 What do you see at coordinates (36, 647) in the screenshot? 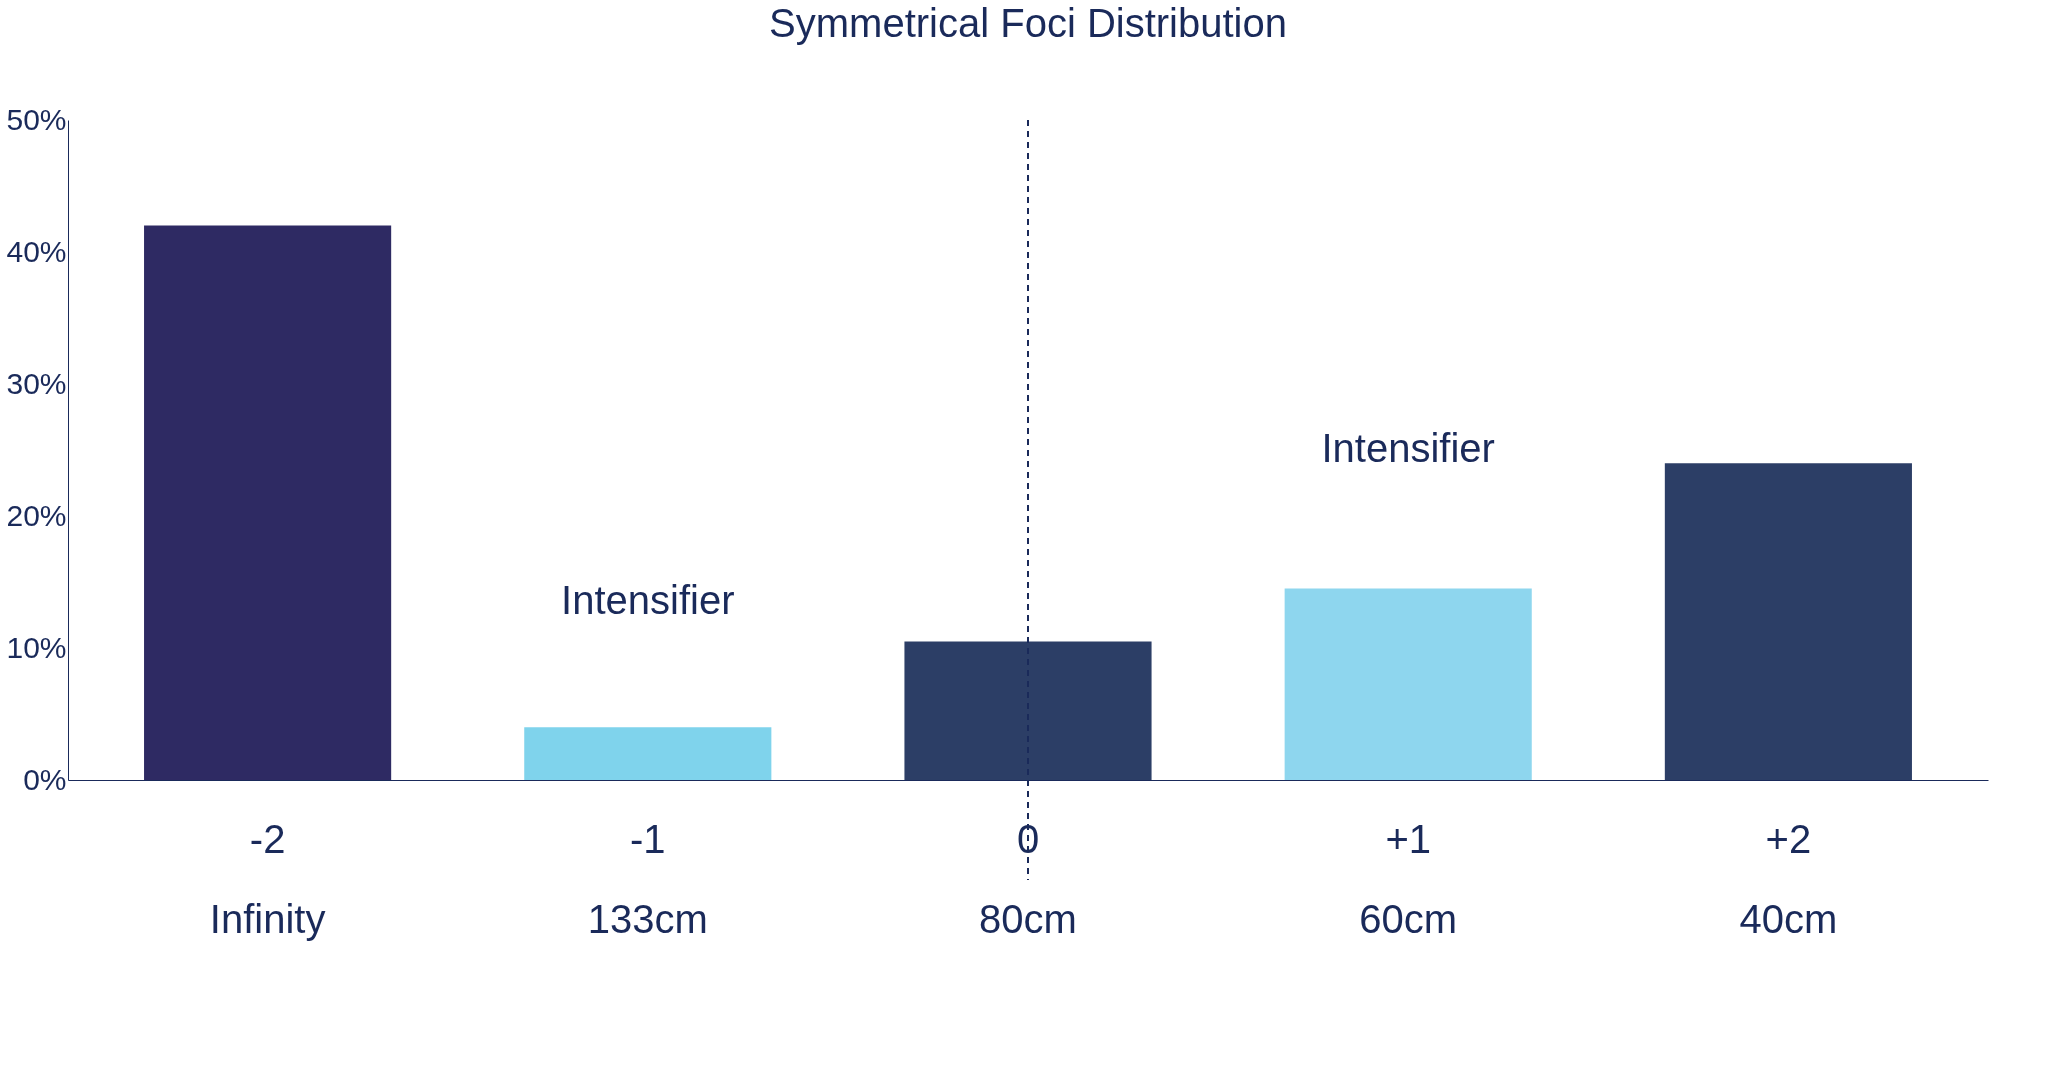
I see `y-tick-label: 10%` at bounding box center [36, 647].